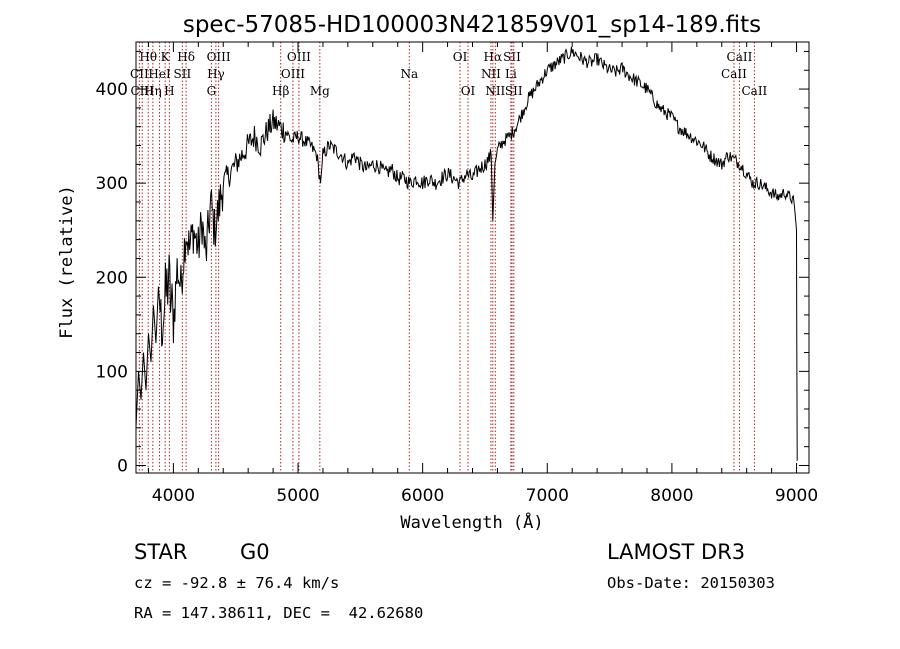 The height and width of the screenshot is (649, 900). Describe the element at coordinates (734, 74) in the screenshot. I see `line-label-17: CaII` at that location.